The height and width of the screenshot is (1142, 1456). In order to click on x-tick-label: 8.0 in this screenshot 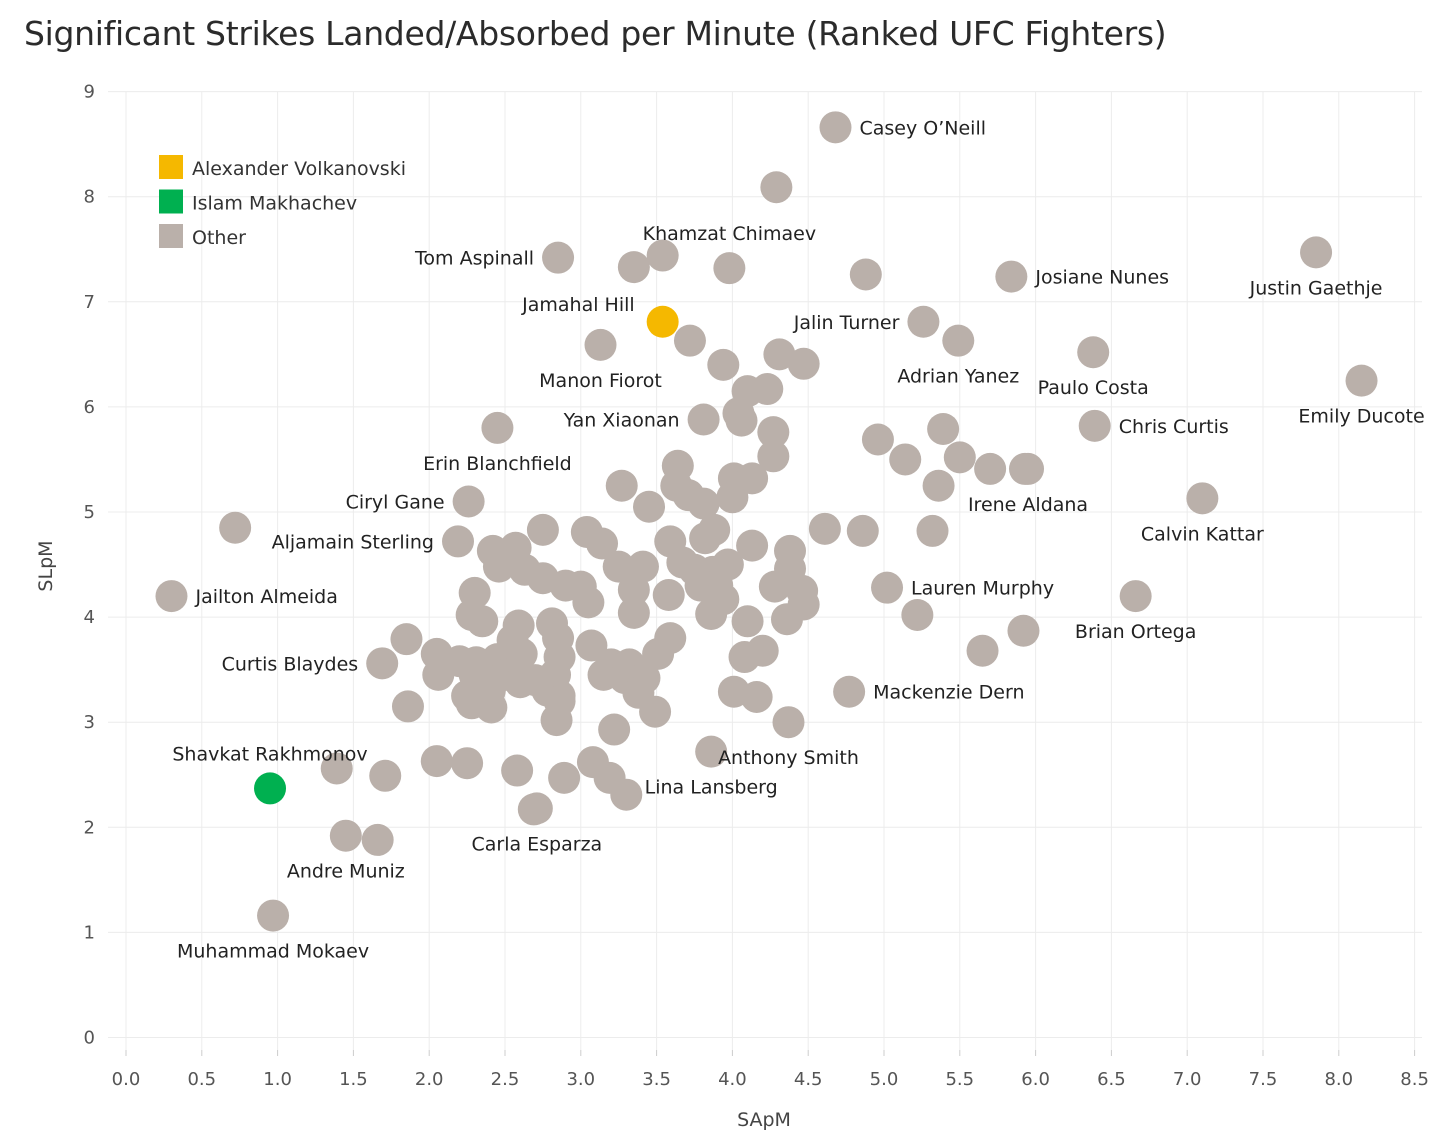, I will do `click(1338, 1079)`.